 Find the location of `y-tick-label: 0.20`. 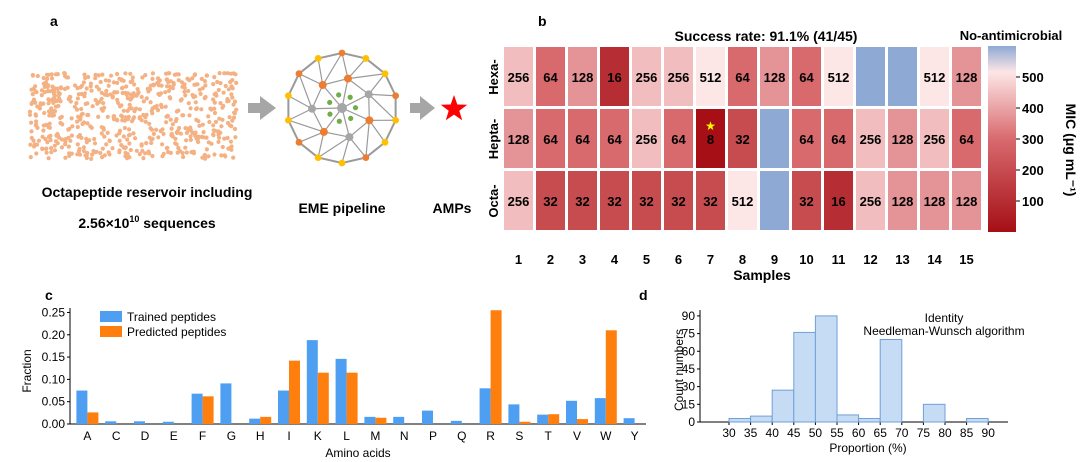

y-tick-label: 0.20 is located at coordinates (54, 335).